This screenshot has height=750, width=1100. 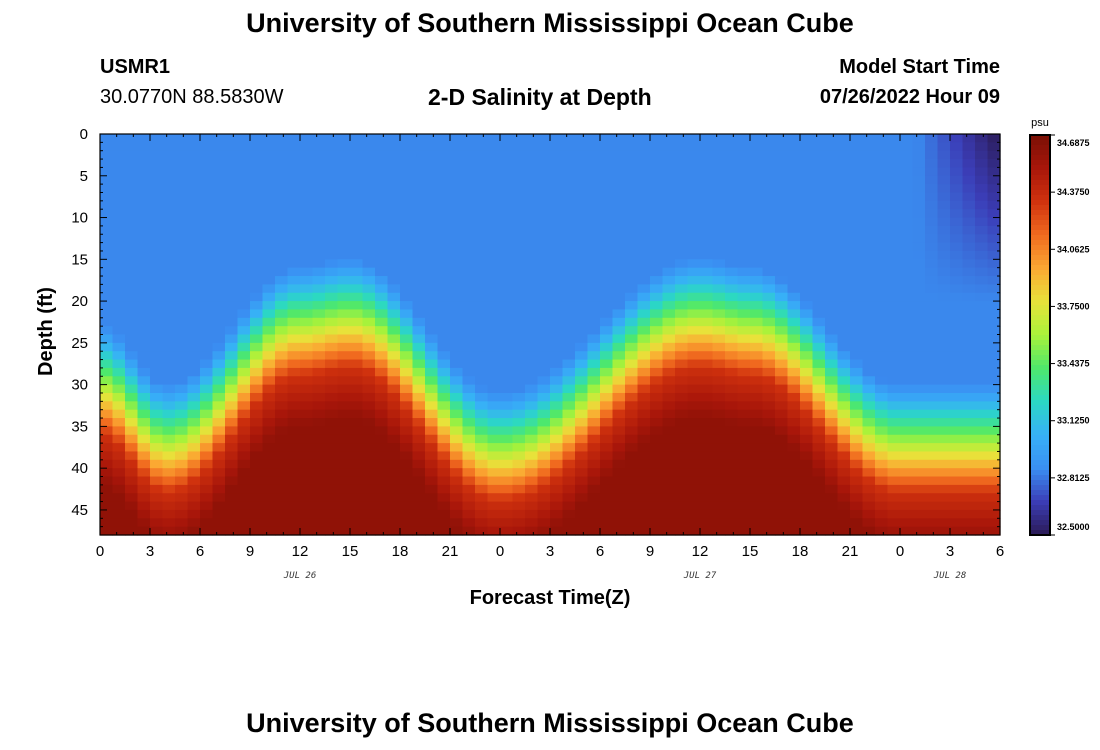 I want to click on colorbar-segment, so click(x=1040, y=203).